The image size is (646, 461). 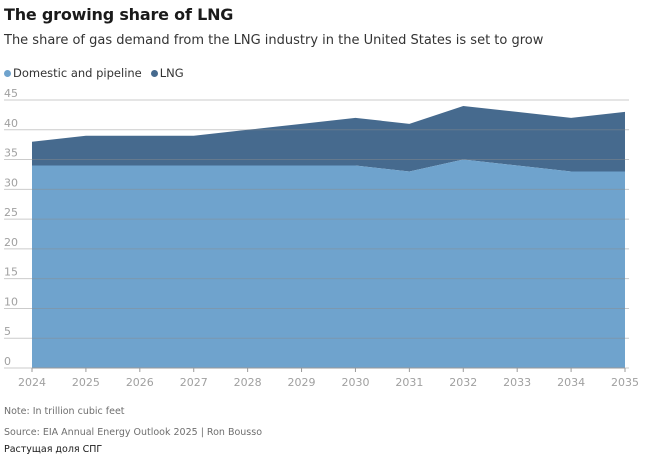 I want to click on y-tick-label-30: 30, so click(x=11, y=182).